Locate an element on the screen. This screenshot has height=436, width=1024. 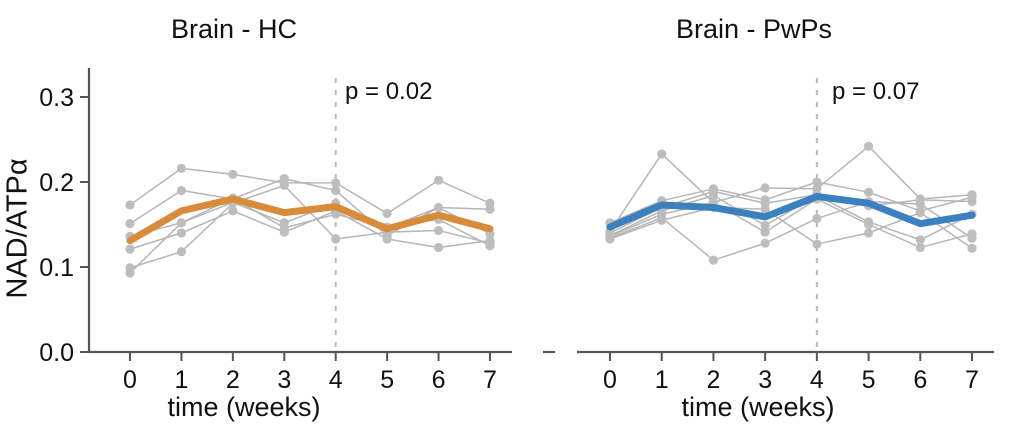
y-tick-label: 0.3 is located at coordinates (56, 98).